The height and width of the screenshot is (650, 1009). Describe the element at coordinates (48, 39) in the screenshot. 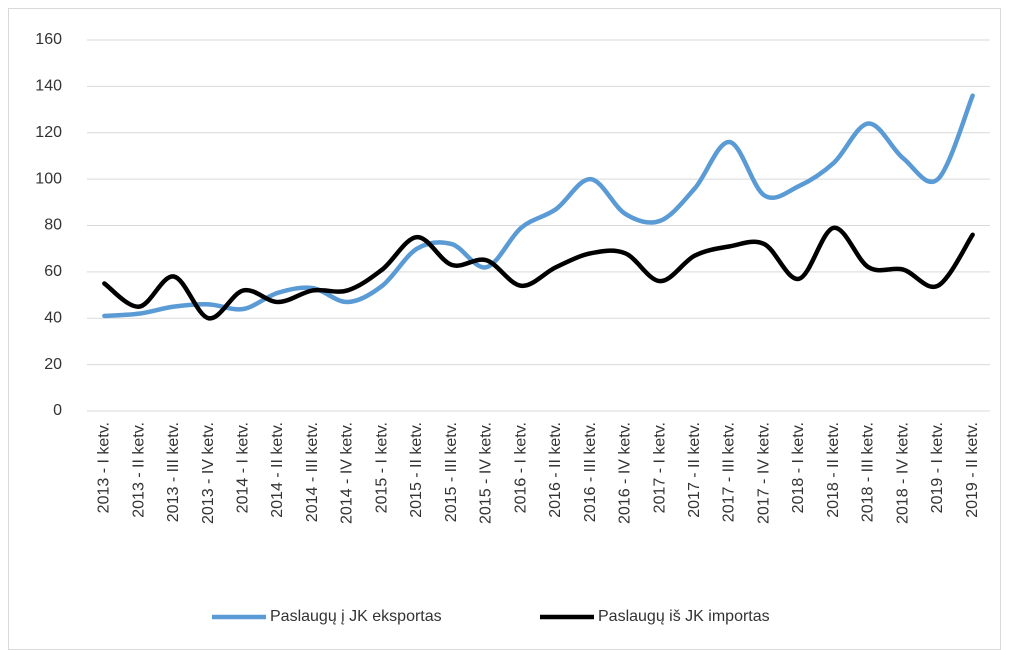

I see `y-tick-label: 160` at that location.